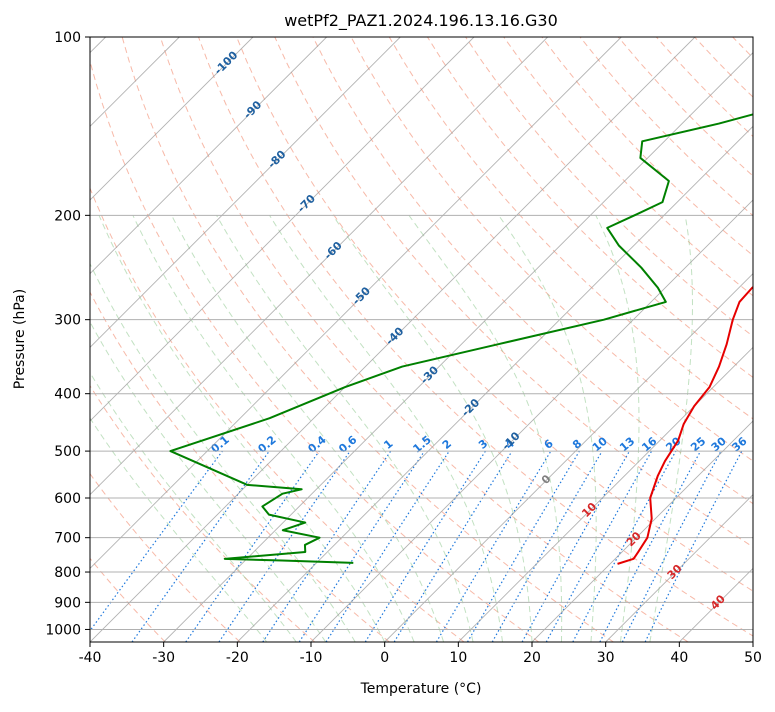  What do you see at coordinates (163, 658) in the screenshot?
I see `x-tick-label: -30` at bounding box center [163, 658].